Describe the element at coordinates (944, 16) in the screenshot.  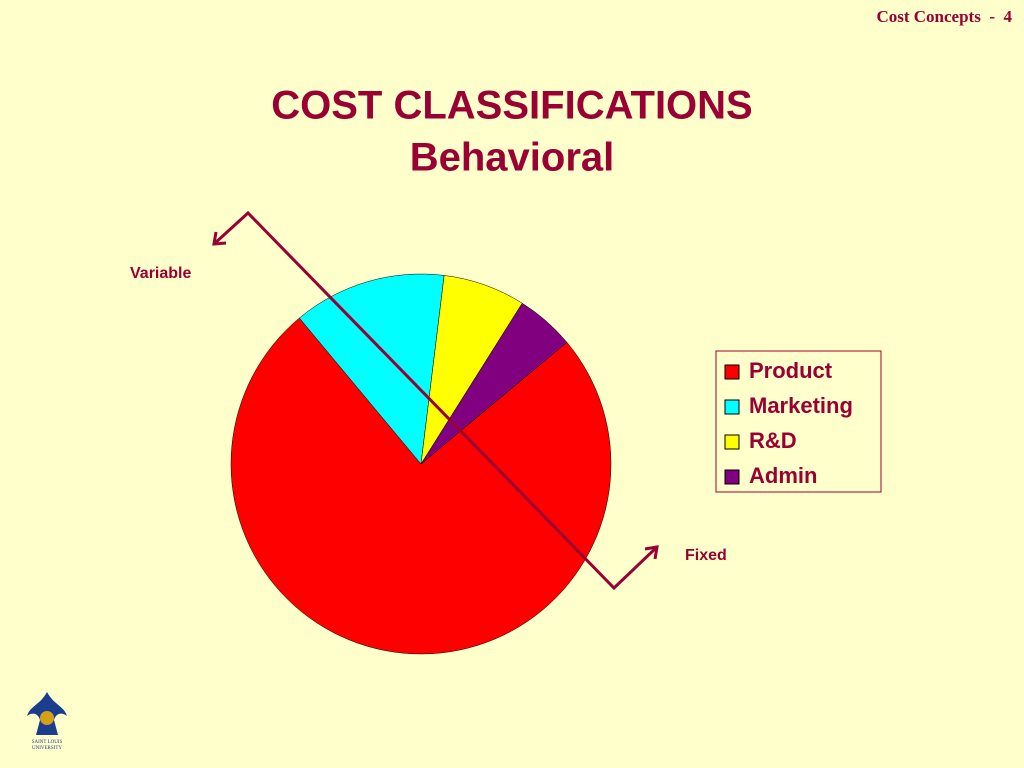
I see `header: Cost Concepts - 4` at that location.